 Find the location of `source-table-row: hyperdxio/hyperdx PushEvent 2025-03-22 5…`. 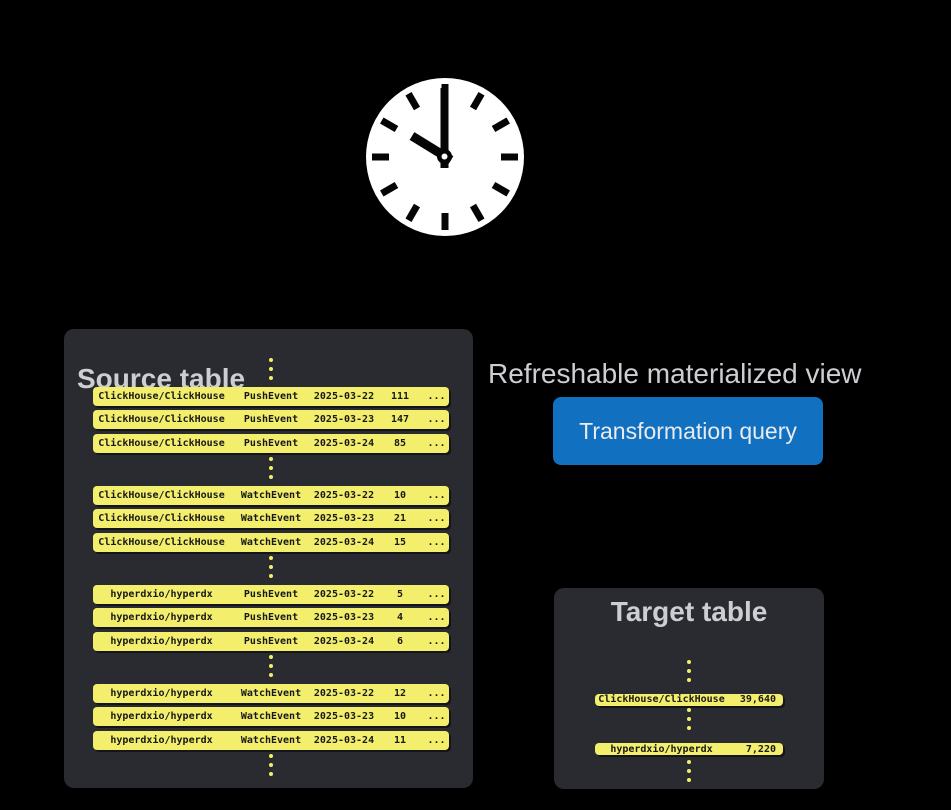

source-table-row: hyperdxio/hyperdx PushEvent 2025-03-22 5… is located at coordinates (271, 594).